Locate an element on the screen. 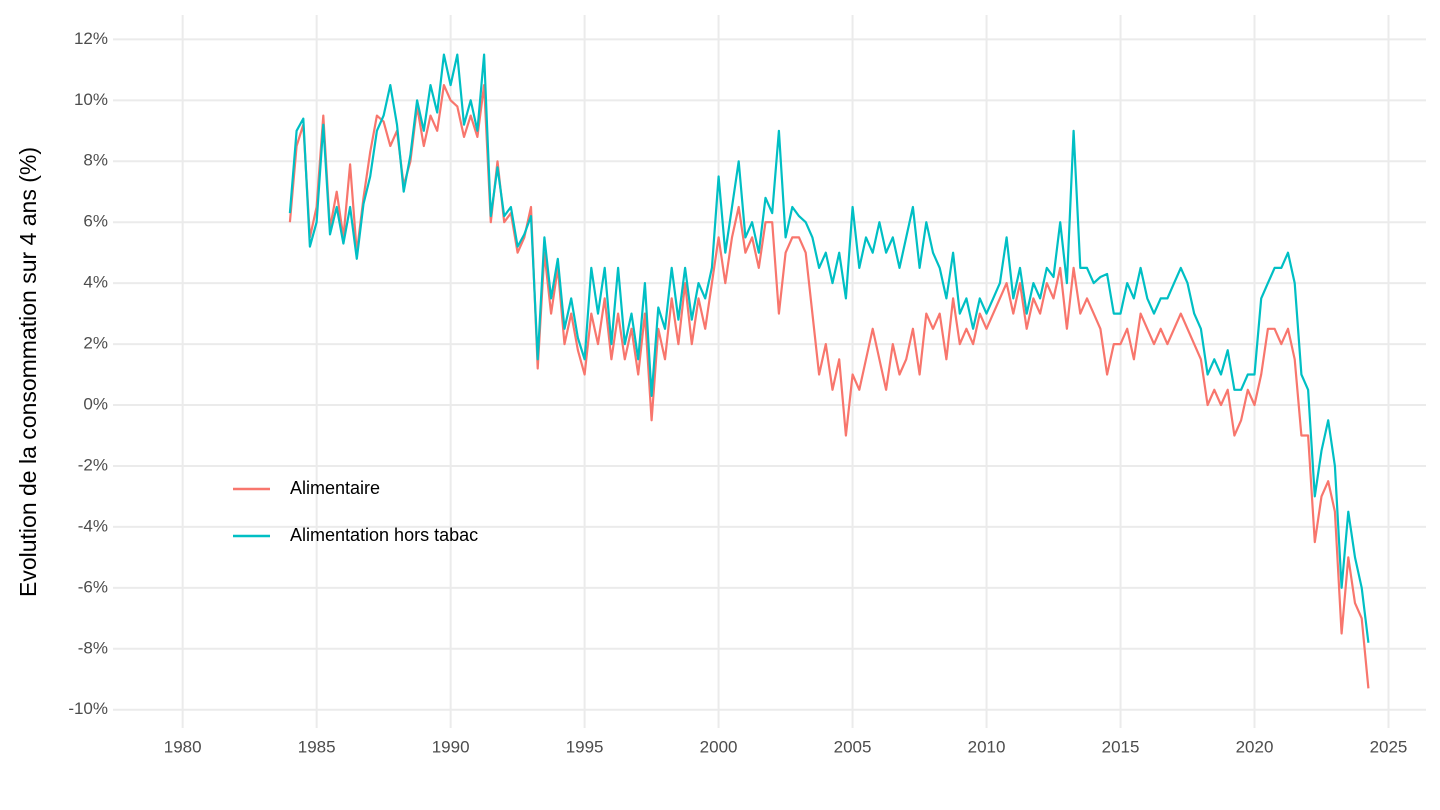 The height and width of the screenshot is (810, 1440). y-tick-label: 10% is located at coordinates (91, 99).